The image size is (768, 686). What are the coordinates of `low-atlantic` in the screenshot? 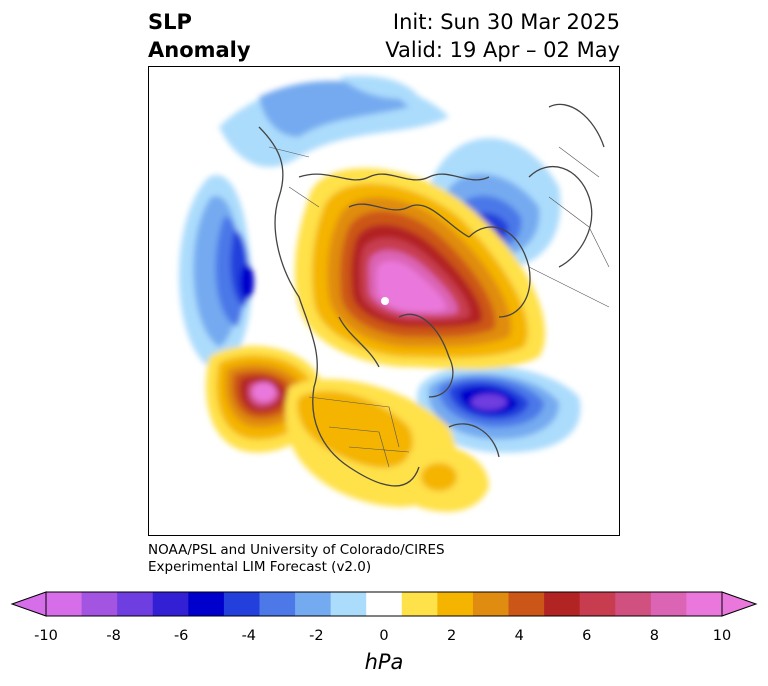 It's located at (499, 409).